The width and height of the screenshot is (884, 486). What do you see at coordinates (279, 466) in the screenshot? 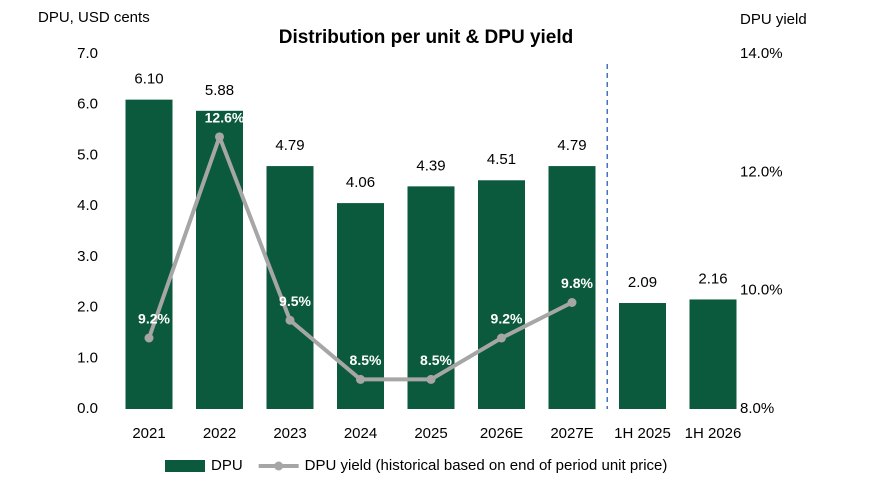
I see `legend-swatch-point` at bounding box center [279, 466].